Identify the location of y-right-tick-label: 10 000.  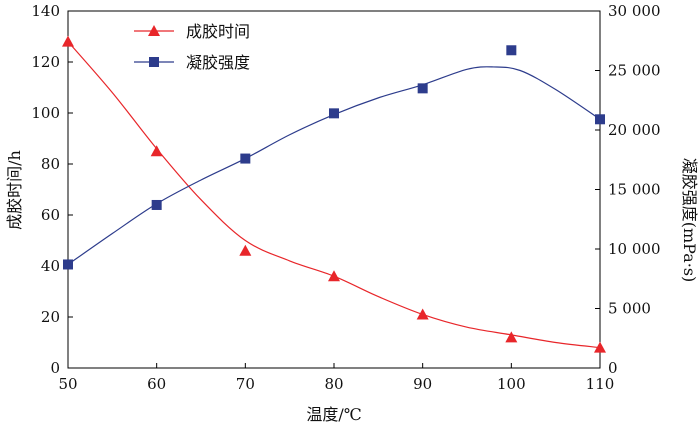
(634, 249).